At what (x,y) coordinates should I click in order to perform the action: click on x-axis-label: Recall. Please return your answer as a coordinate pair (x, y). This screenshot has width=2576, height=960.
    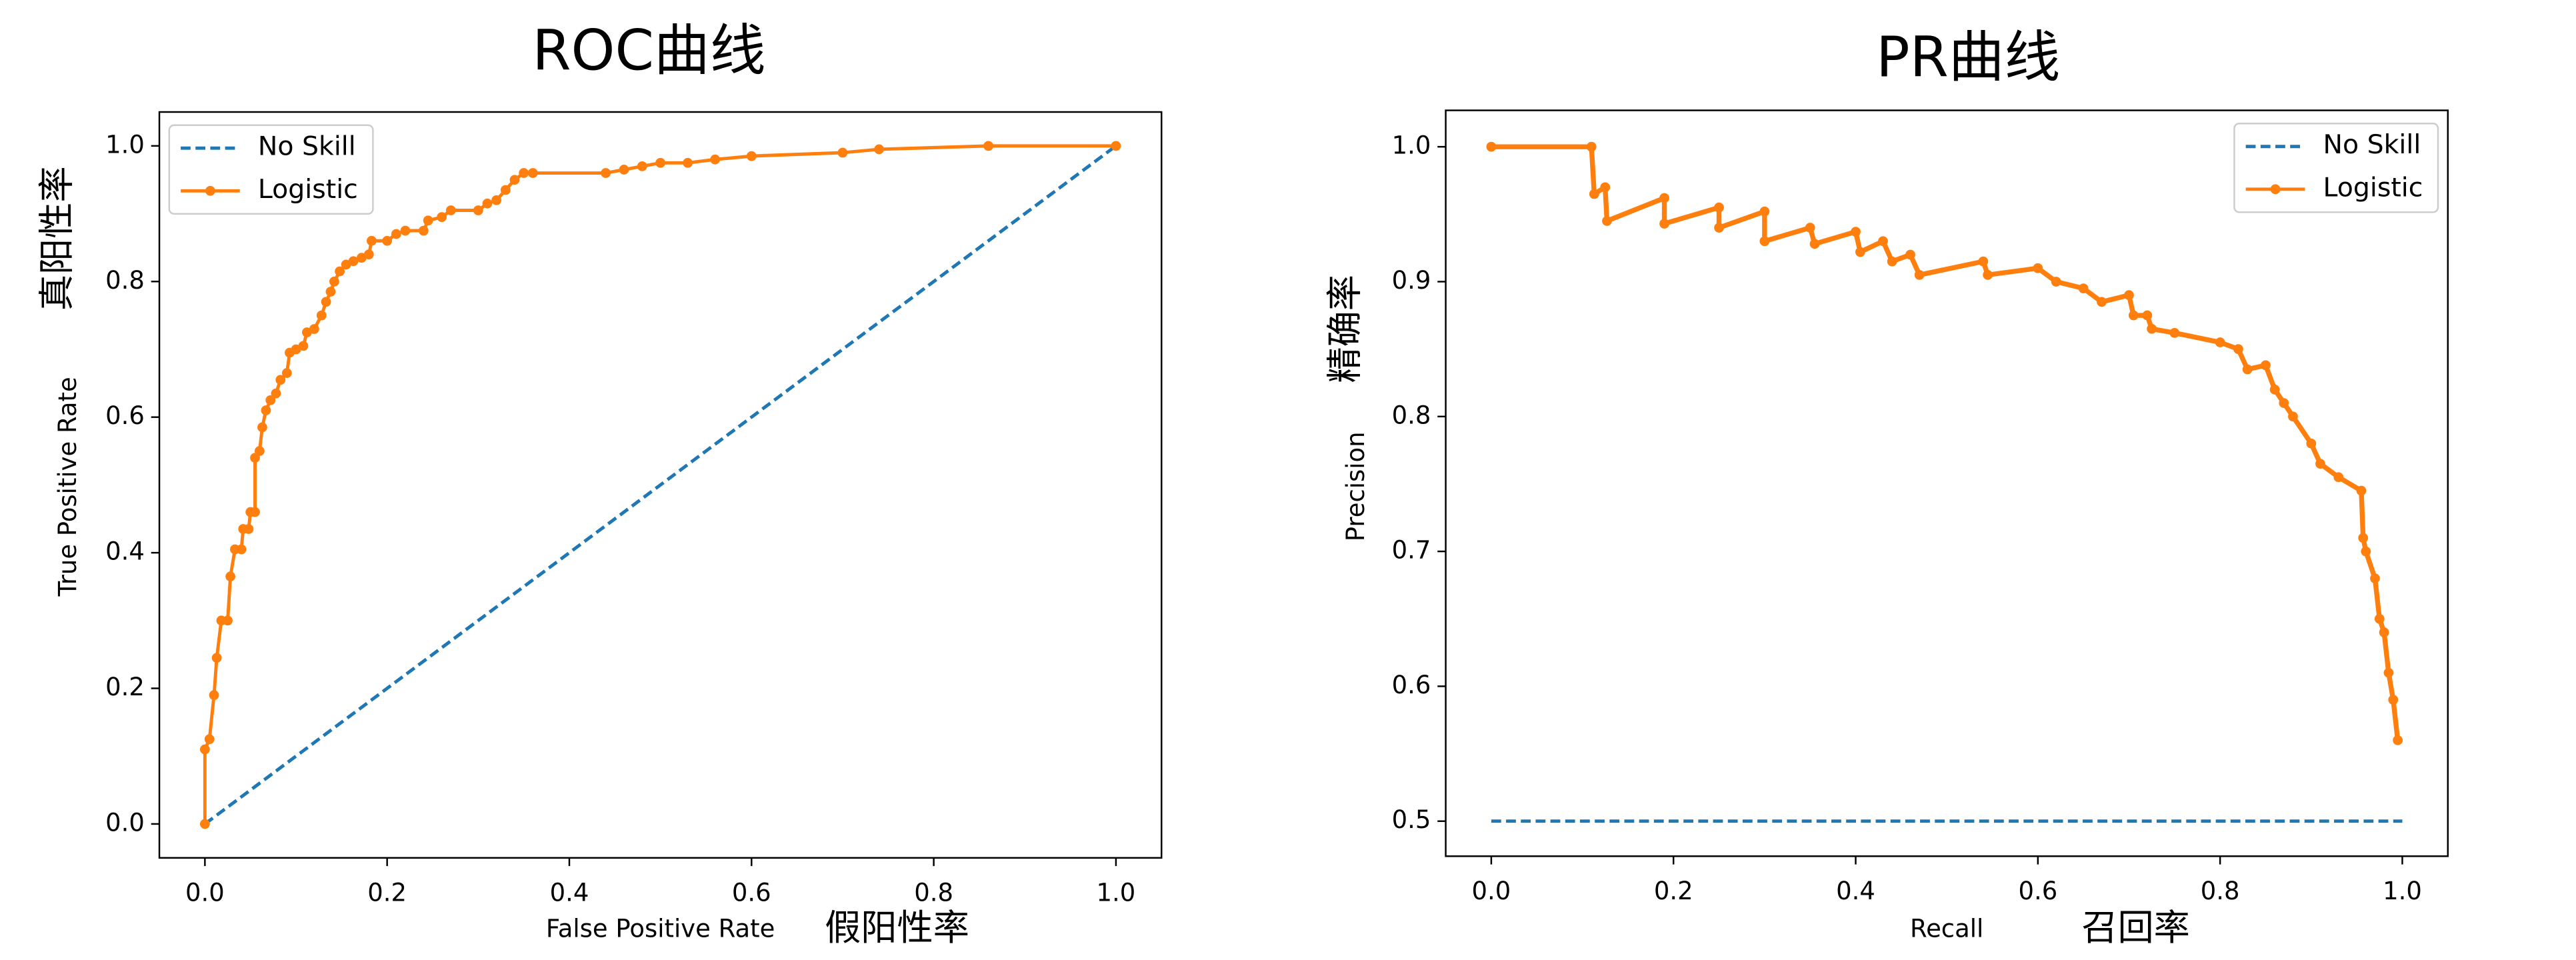
    Looking at the image, I should click on (1946, 929).